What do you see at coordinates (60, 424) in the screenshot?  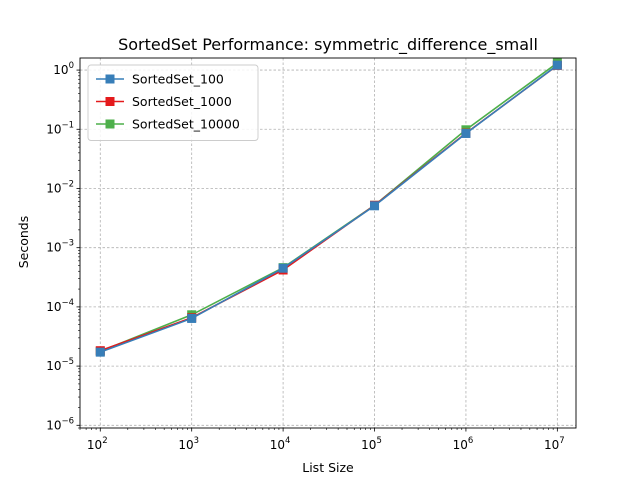 I see `y-tick-label-0: 10⁻⁶` at bounding box center [60, 424].